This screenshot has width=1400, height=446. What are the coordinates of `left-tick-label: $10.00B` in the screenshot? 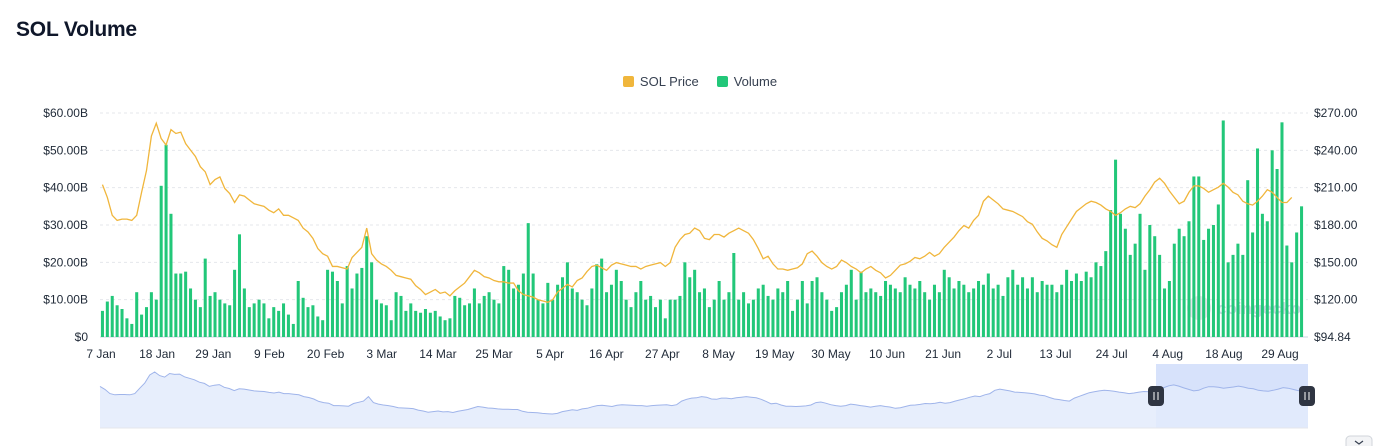 It's located at (65, 300).